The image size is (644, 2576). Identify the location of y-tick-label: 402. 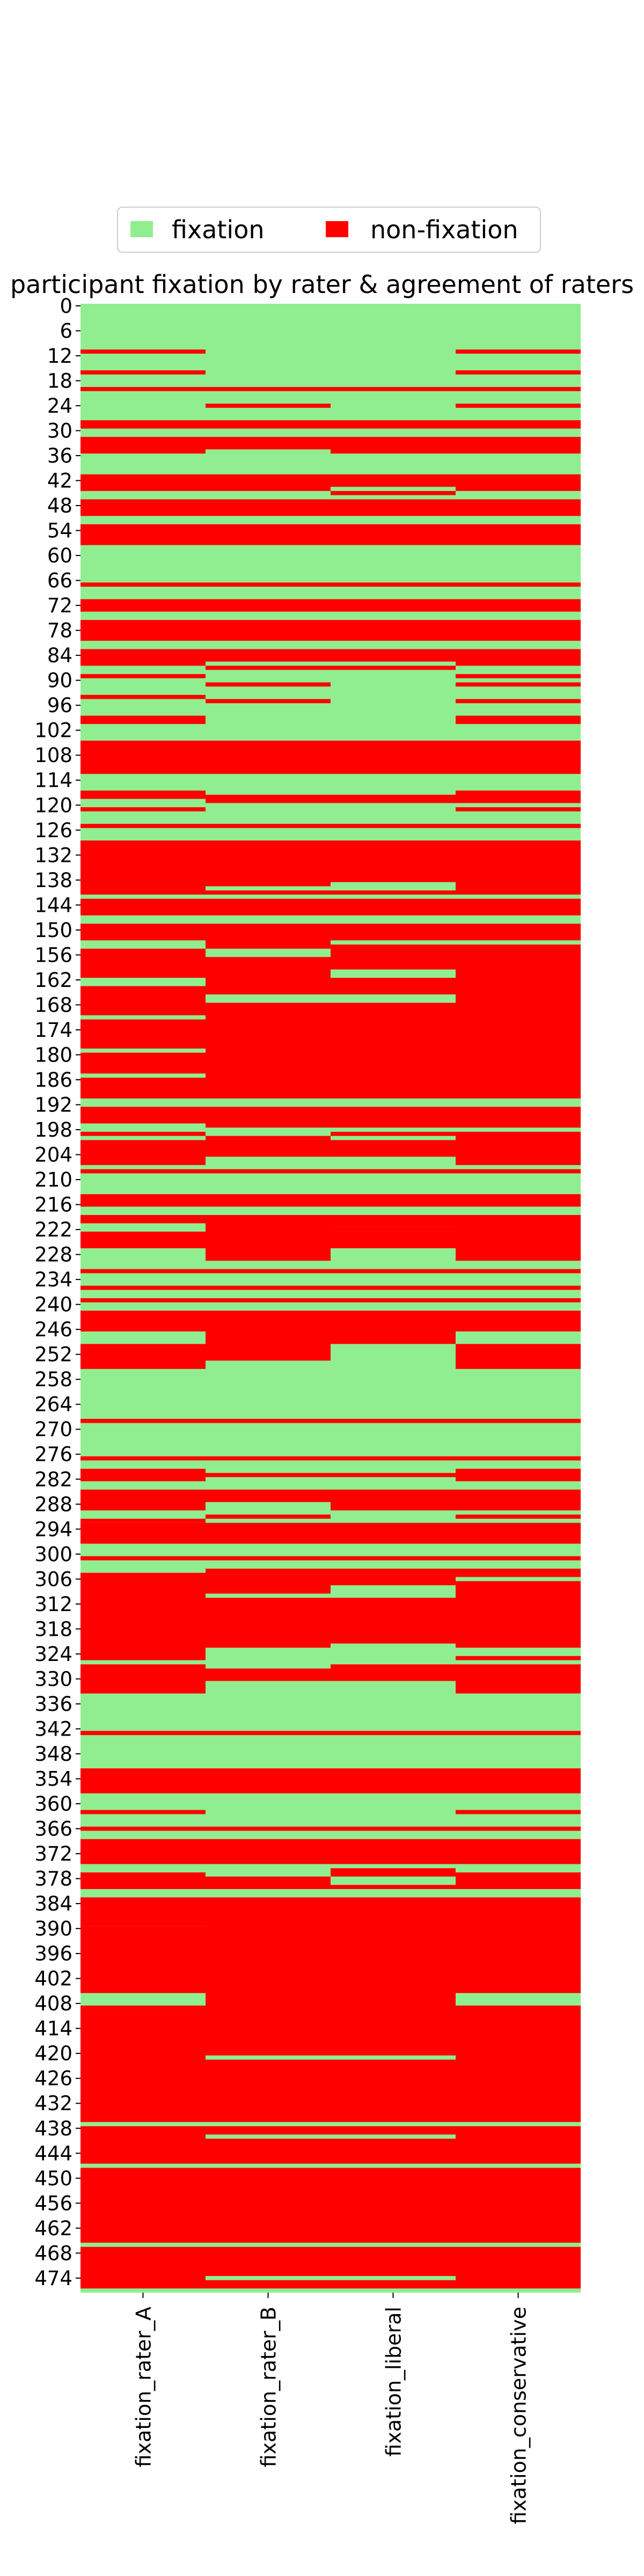
(53, 1978).